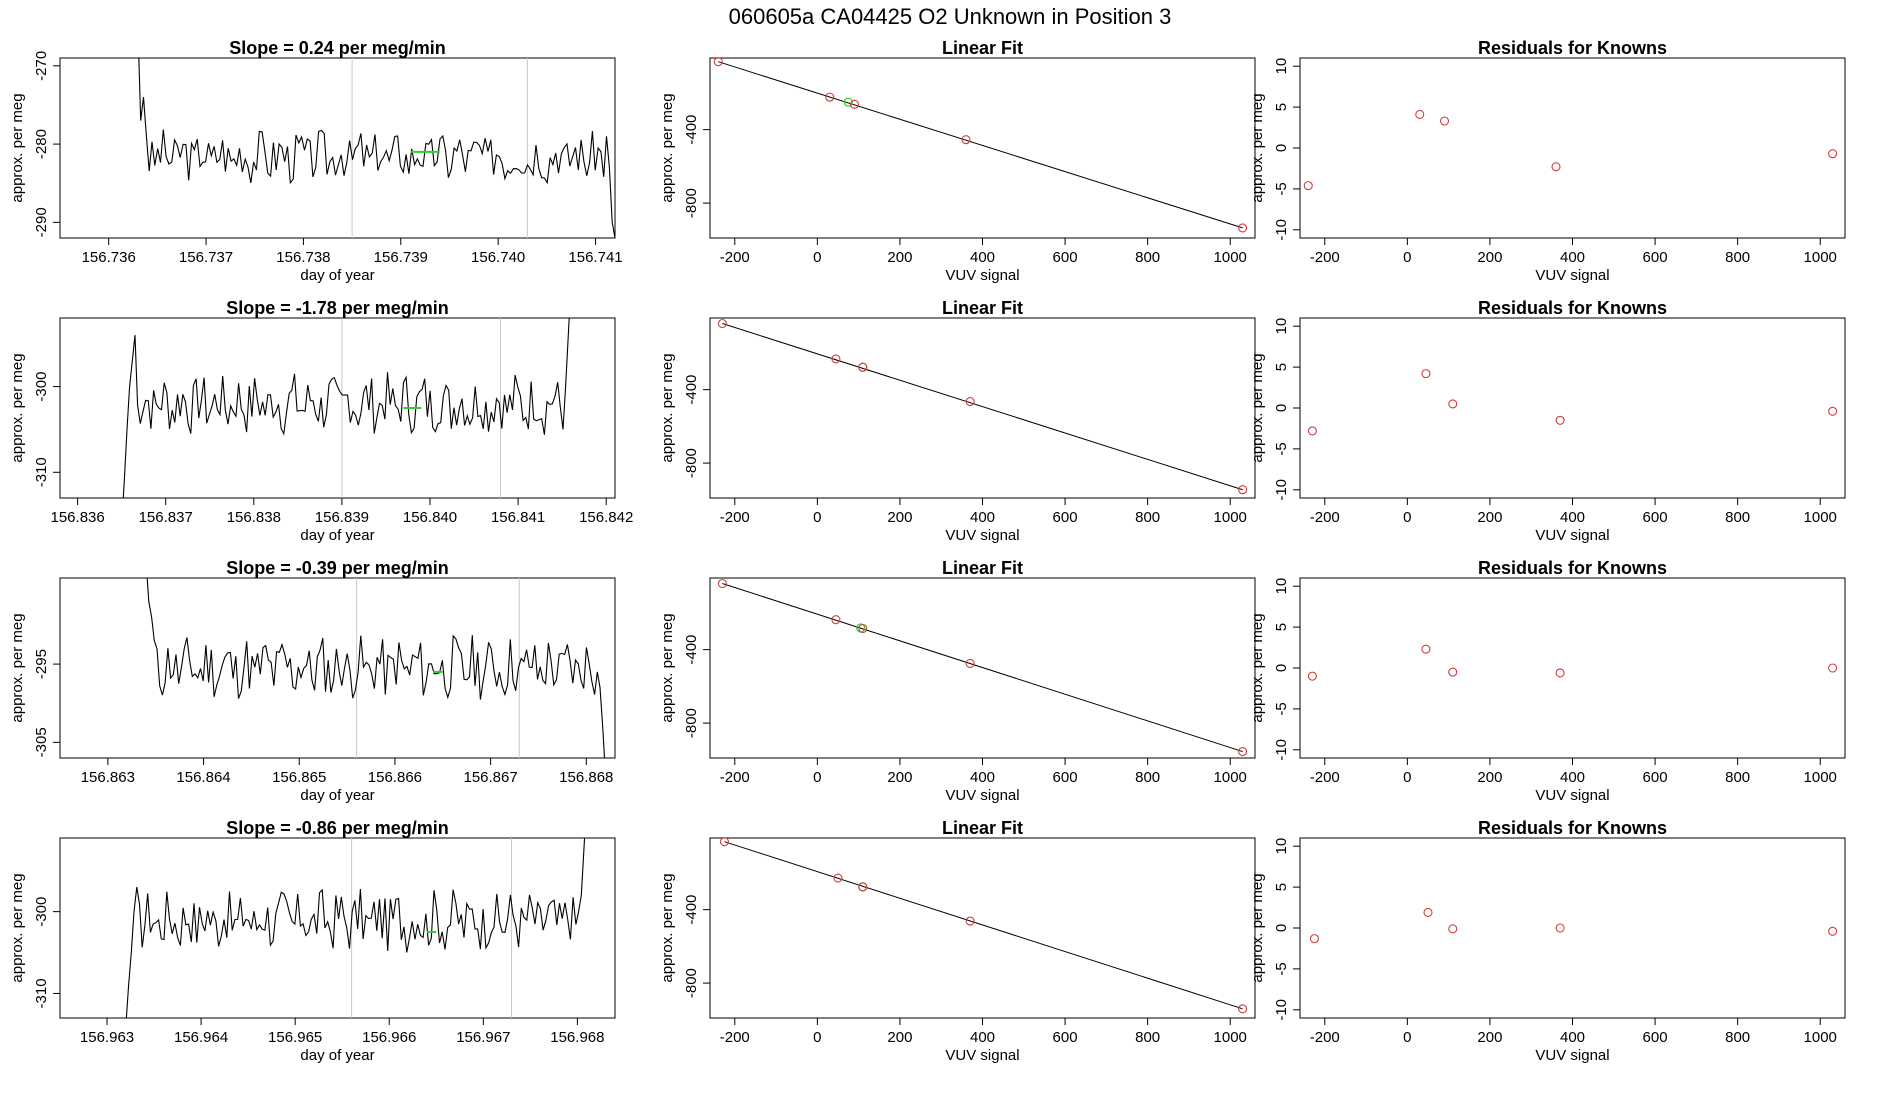  Describe the element at coordinates (691, 463) in the screenshot. I see `y-tick-label: -800` at that location.